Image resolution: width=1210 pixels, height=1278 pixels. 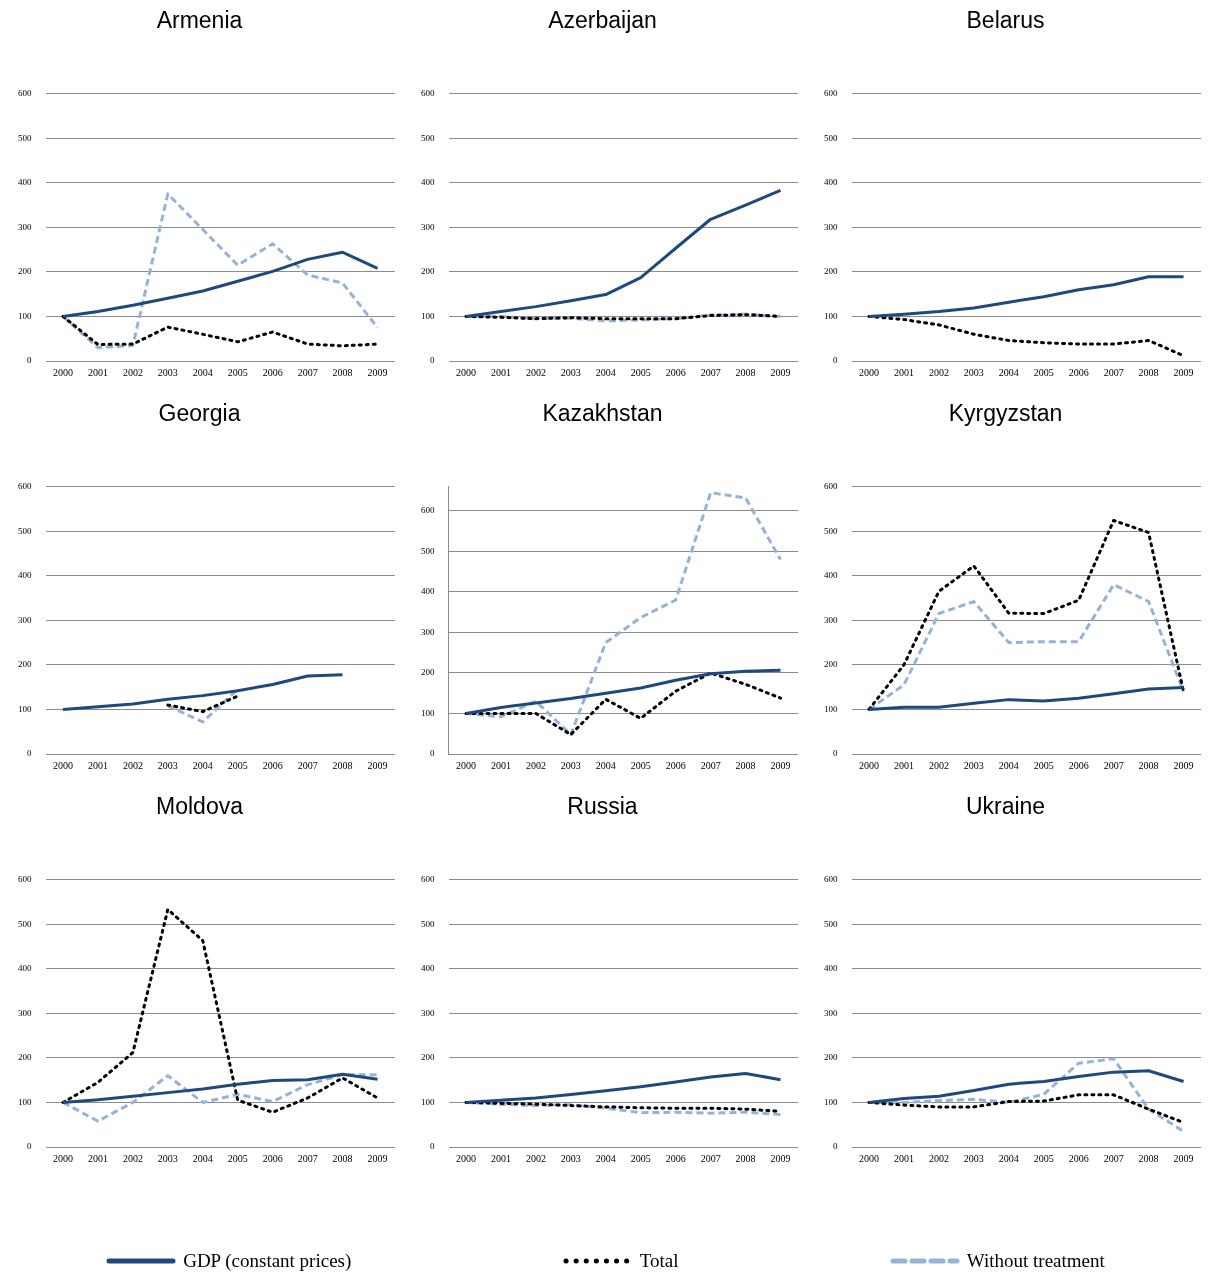 What do you see at coordinates (602, 413) in the screenshot?
I see `chart-title: Kazakhstan` at bounding box center [602, 413].